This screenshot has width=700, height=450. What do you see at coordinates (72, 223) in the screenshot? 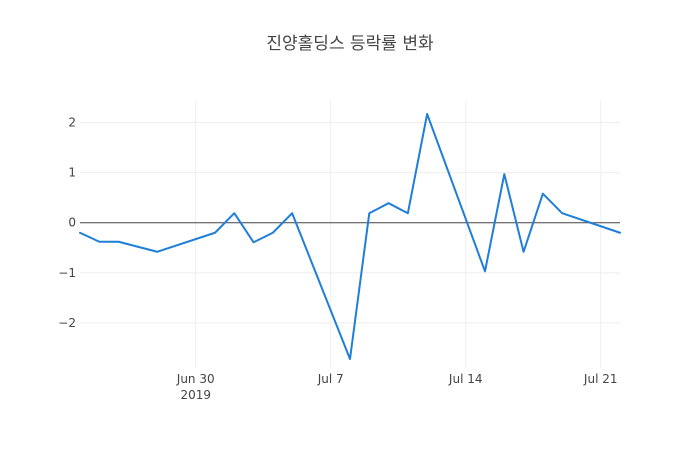
I see `y-tick-label: 0` at bounding box center [72, 223].